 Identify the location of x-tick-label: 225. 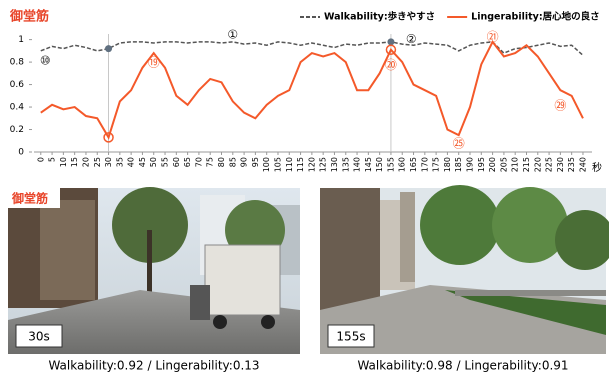
(549, 164).